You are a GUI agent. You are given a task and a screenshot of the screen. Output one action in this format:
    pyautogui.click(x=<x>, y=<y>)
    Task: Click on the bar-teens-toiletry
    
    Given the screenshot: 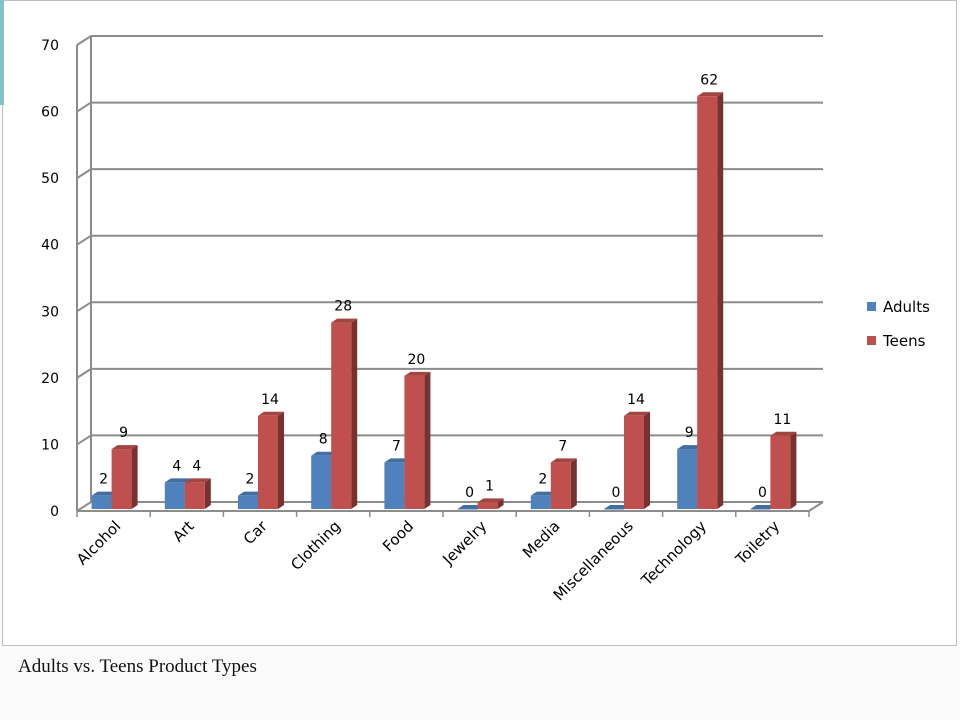 What is the action you would take?
    pyautogui.click(x=783, y=470)
    